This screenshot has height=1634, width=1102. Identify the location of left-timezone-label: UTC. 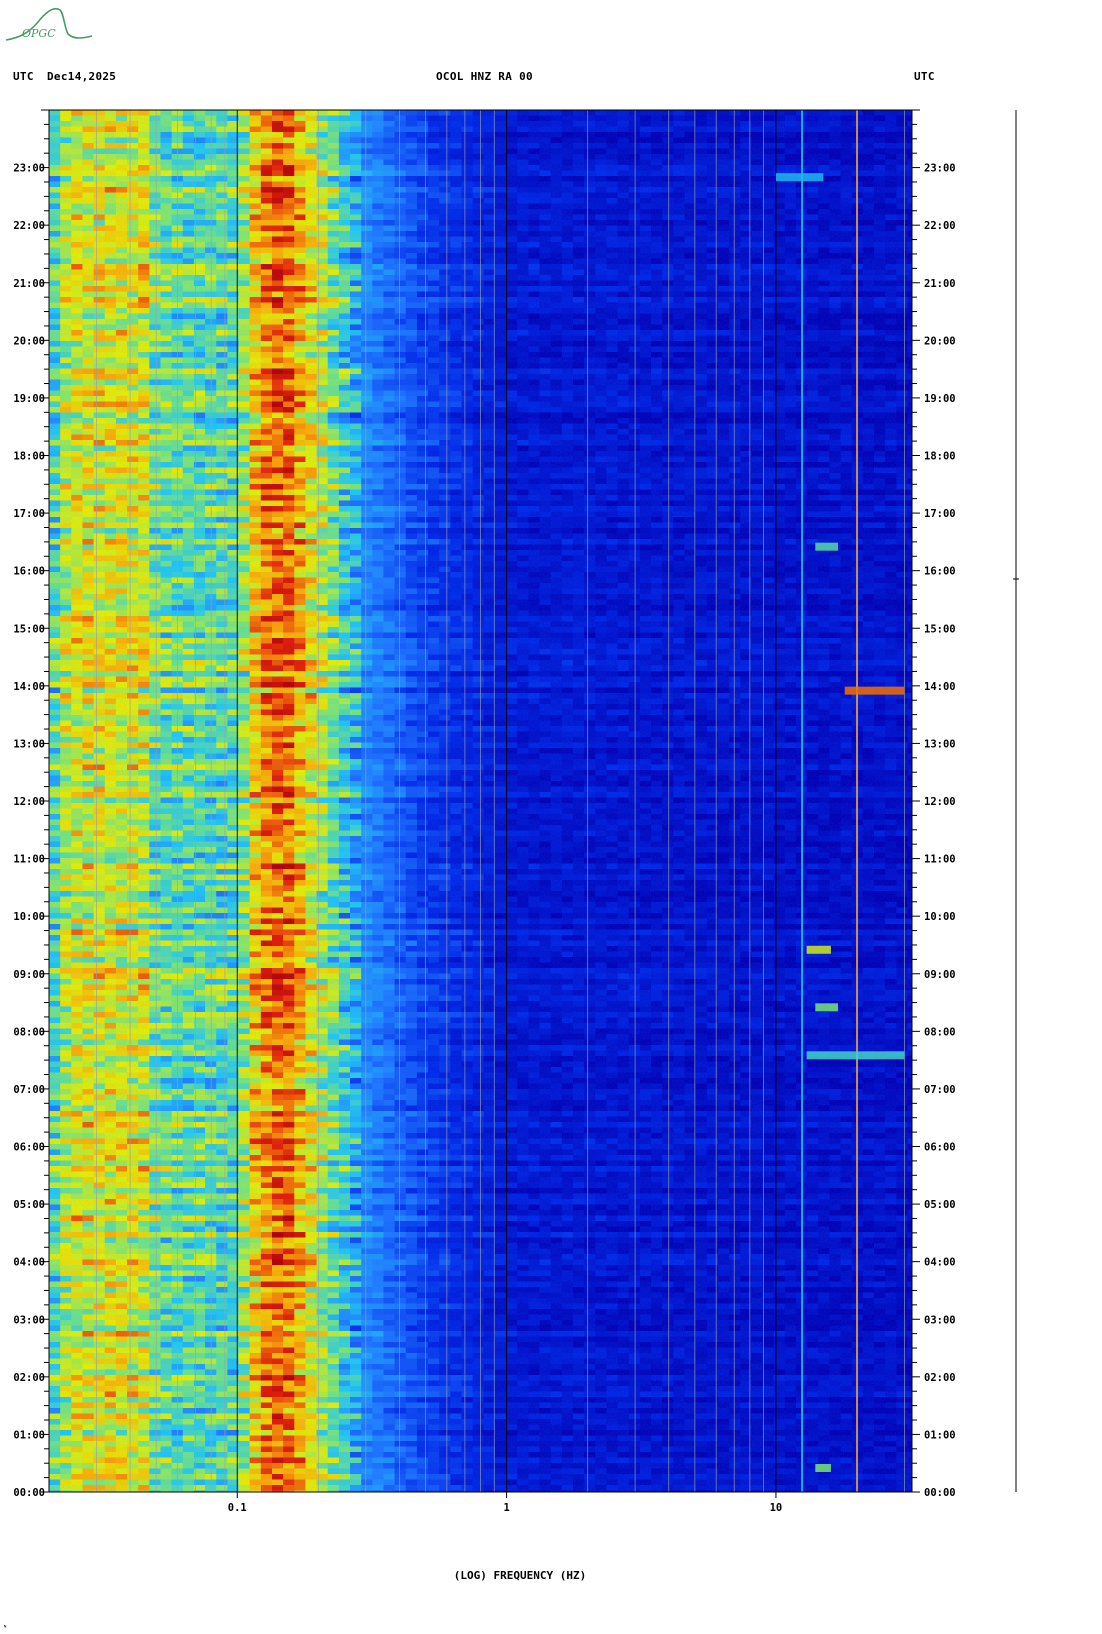
(23, 76).